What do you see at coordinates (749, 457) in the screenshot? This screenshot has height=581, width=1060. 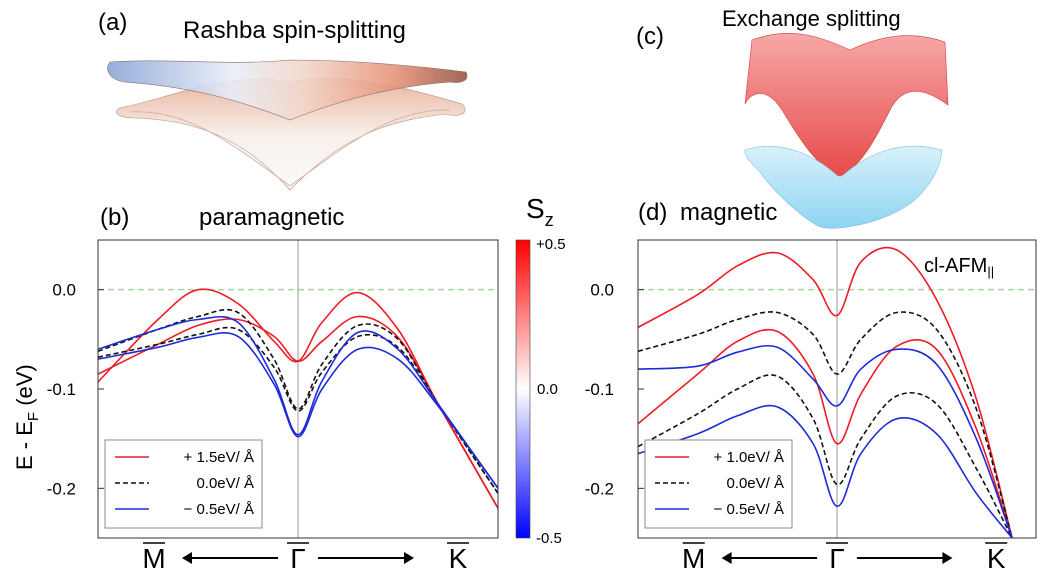 I see `legend-label: + 1.0eV/ Å` at bounding box center [749, 457].